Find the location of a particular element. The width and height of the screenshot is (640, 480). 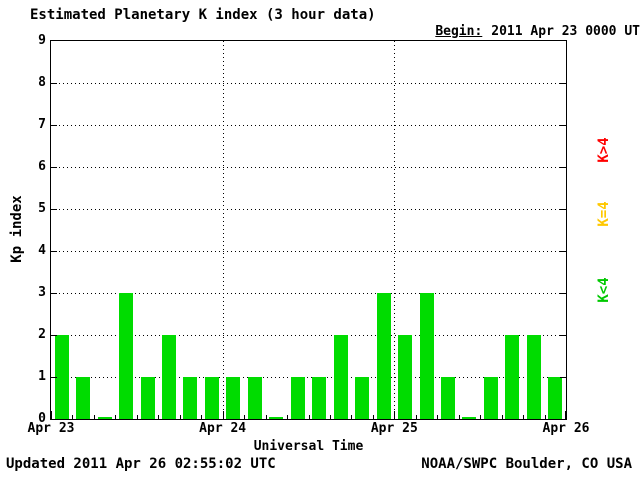

legend-item-k-lt-4: K<4 is located at coordinates (604, 290).